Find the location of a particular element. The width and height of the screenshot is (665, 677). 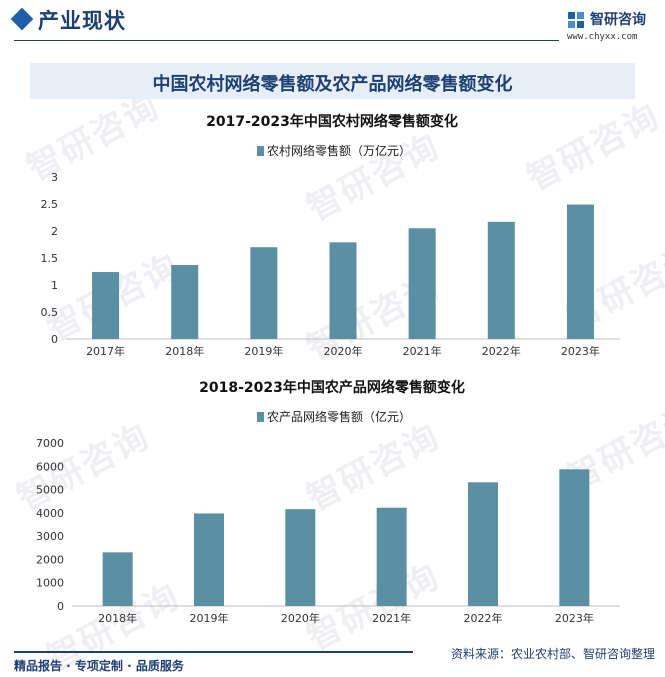

y-tick-label: 1.5 is located at coordinates (50, 258).